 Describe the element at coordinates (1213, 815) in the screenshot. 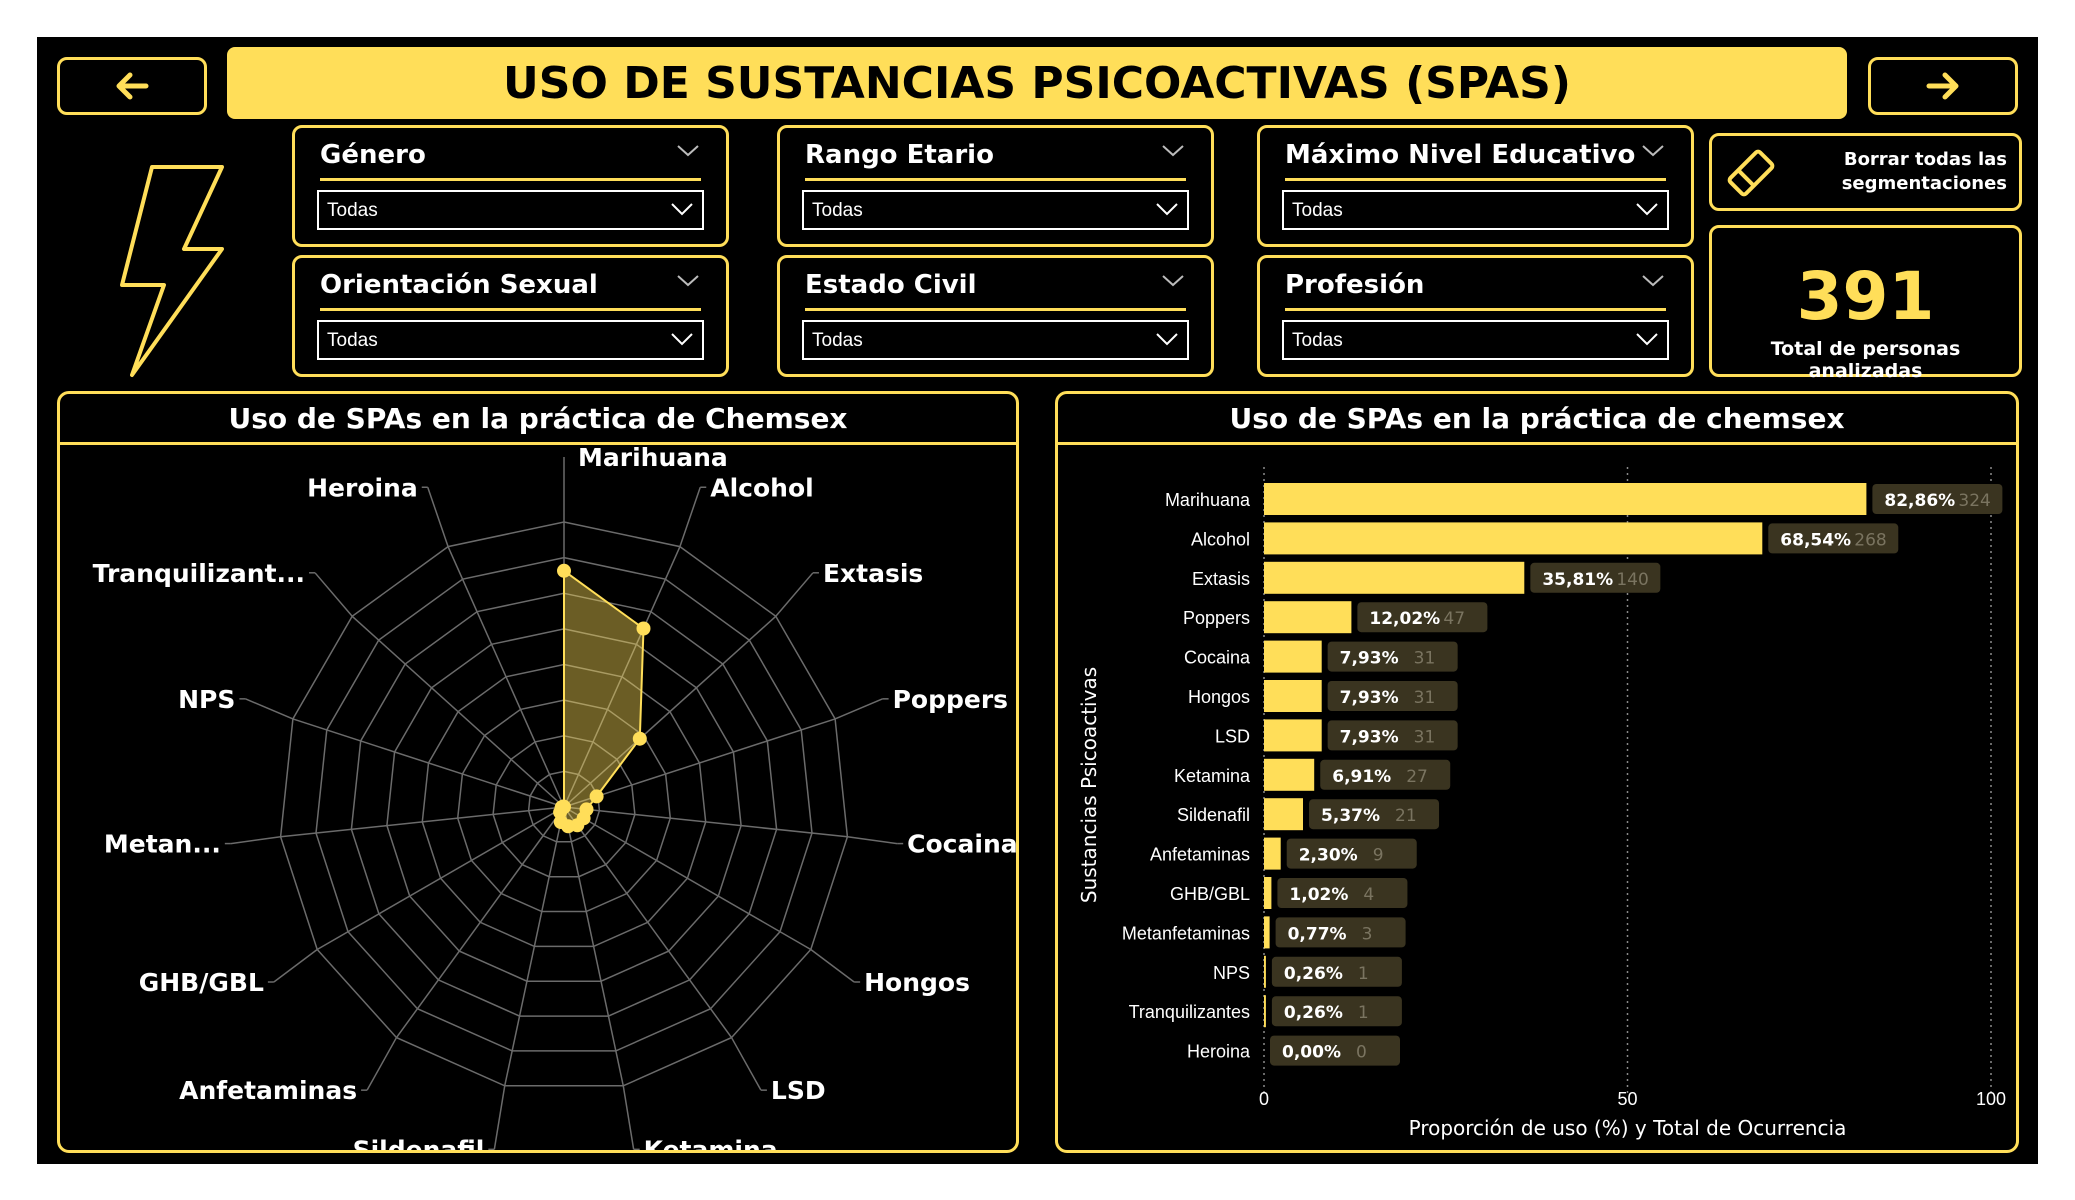

I see `bar-category-label: Sildenafil` at that location.